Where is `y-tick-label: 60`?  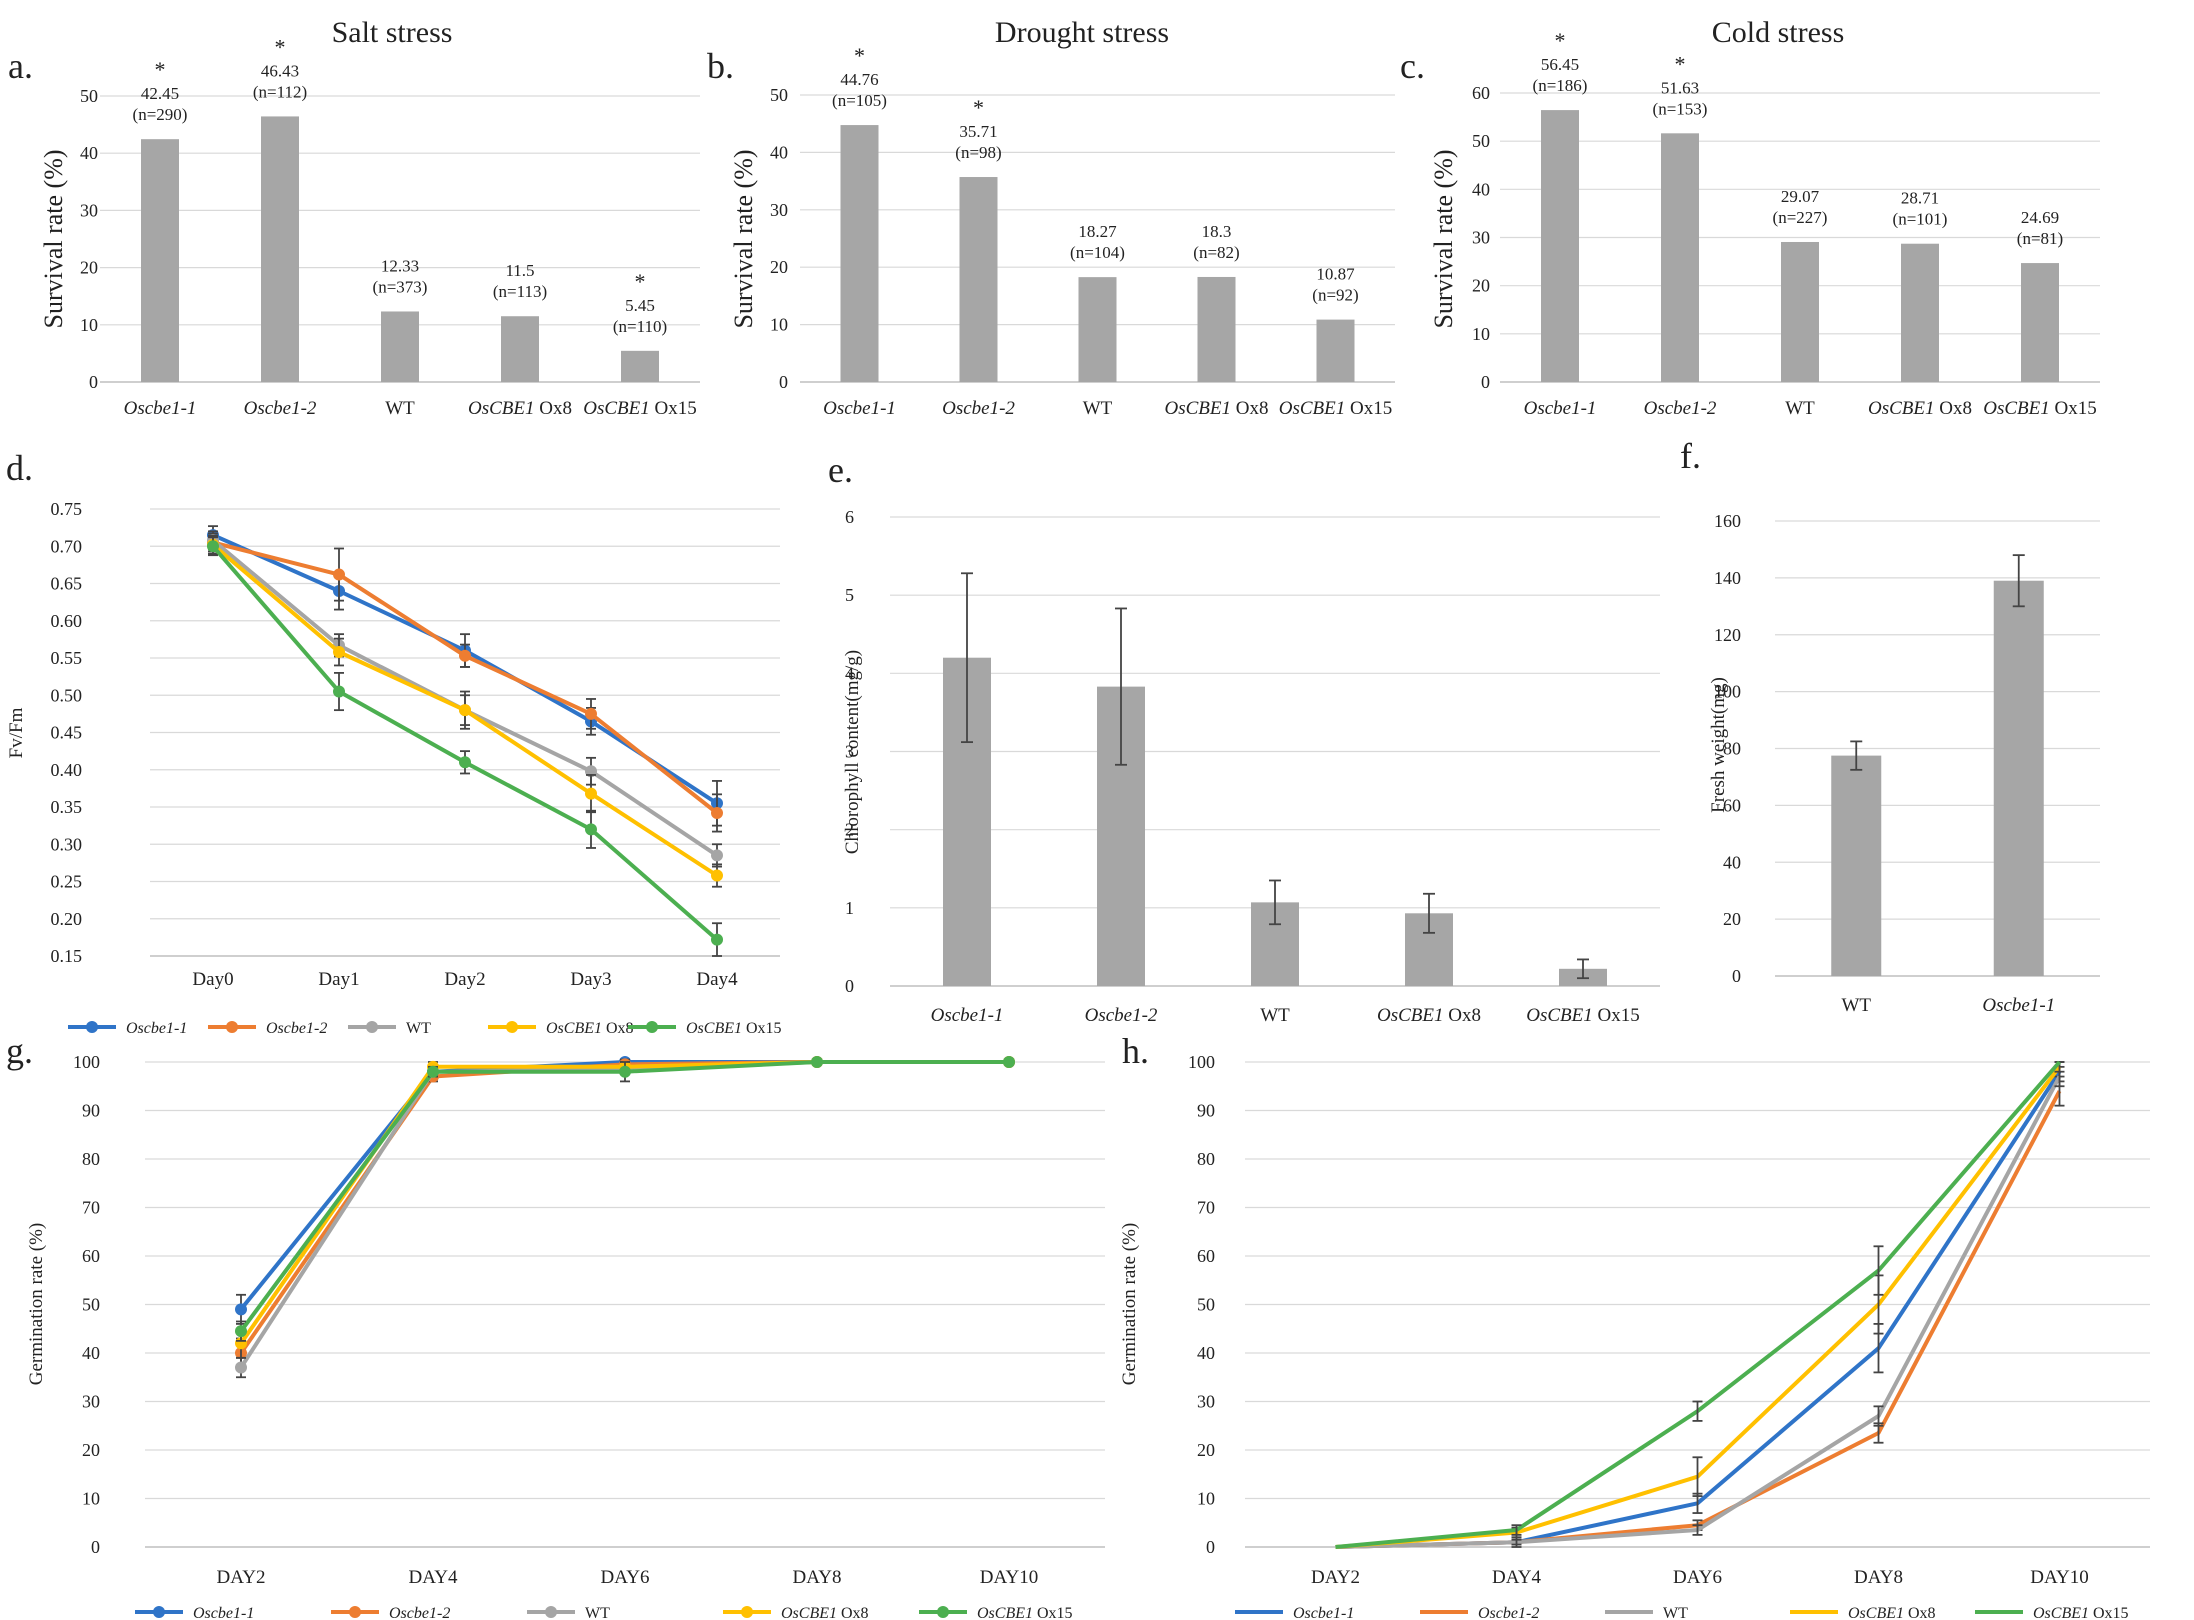 y-tick-label: 60 is located at coordinates (1732, 805).